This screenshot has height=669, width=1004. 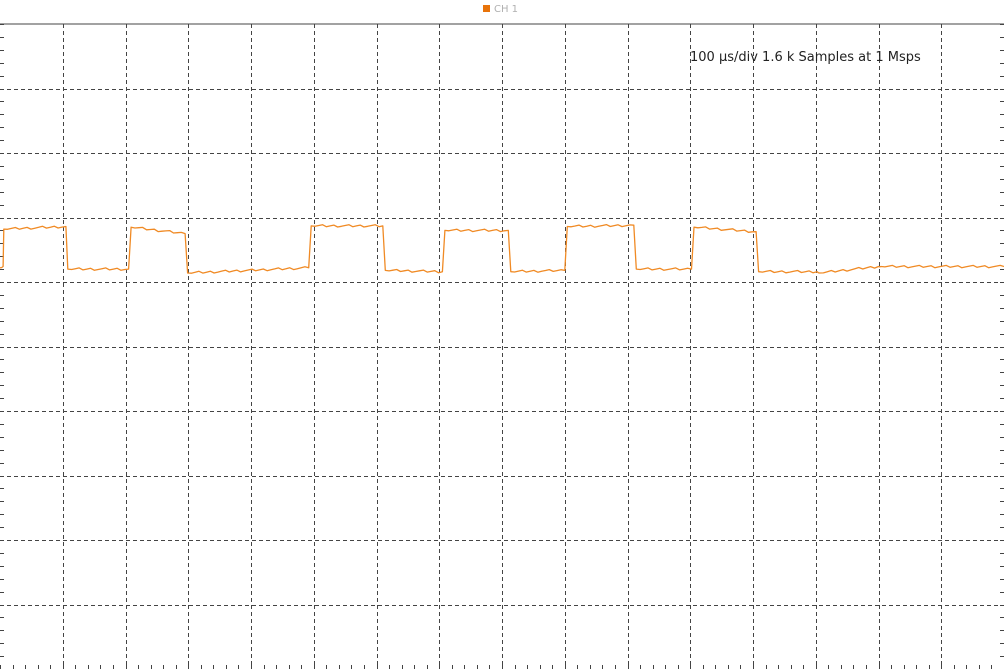 I want to click on legend: CH 1, so click(x=500, y=9).